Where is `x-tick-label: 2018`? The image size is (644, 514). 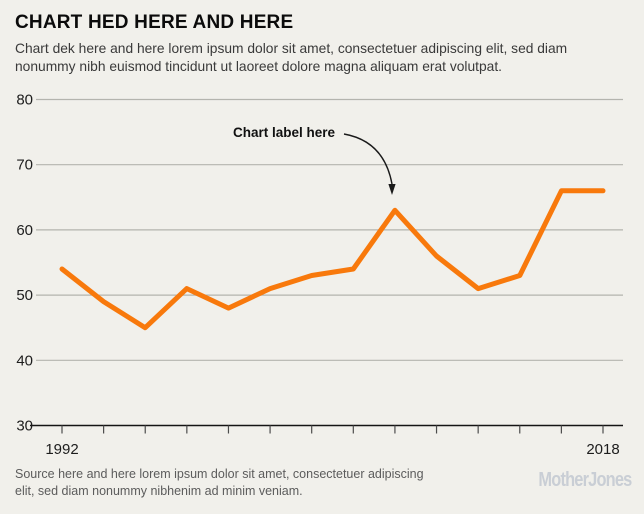 x-tick-label: 2018 is located at coordinates (602, 449).